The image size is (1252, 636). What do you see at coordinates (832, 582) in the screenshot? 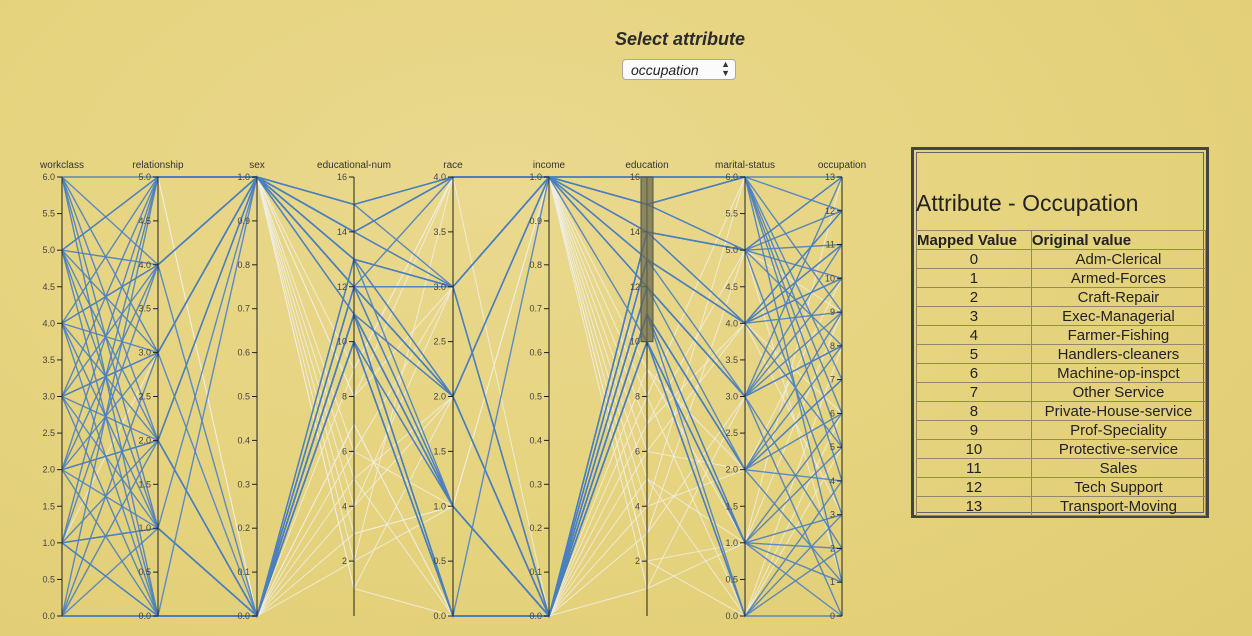
I see `tick-label: 1` at bounding box center [832, 582].